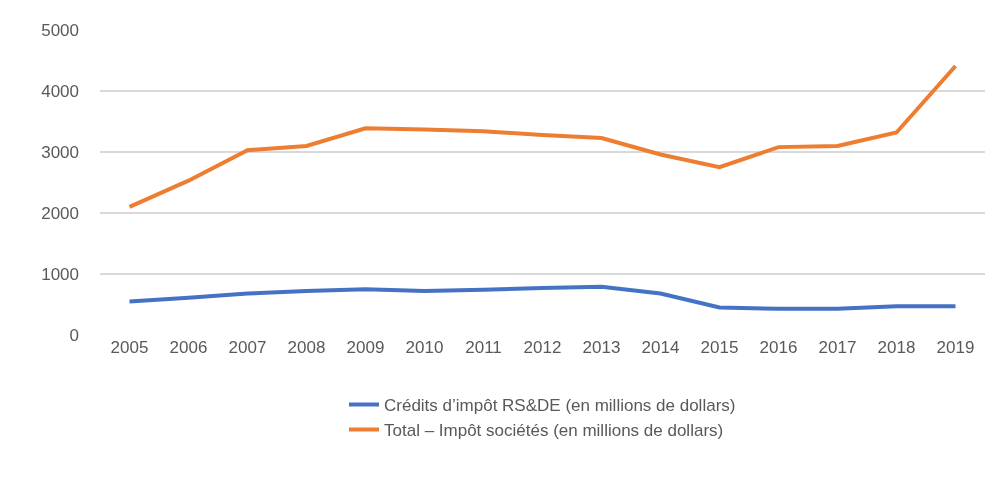  What do you see at coordinates (424, 347) in the screenshot?
I see `x-tick-label: 2010` at bounding box center [424, 347].